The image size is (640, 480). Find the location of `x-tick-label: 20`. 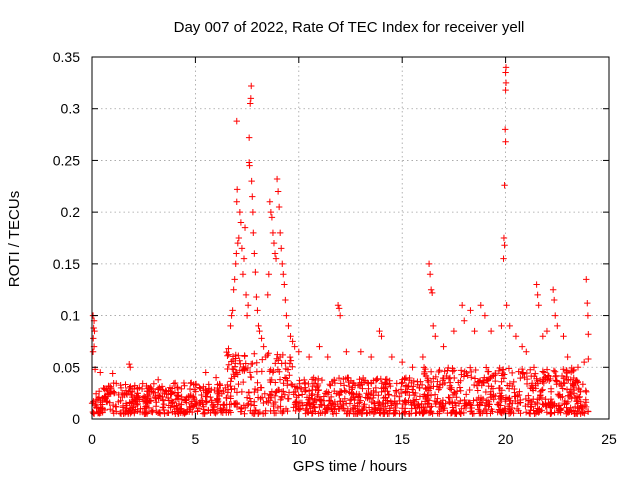

x-tick-label: 20 is located at coordinates (506, 439).